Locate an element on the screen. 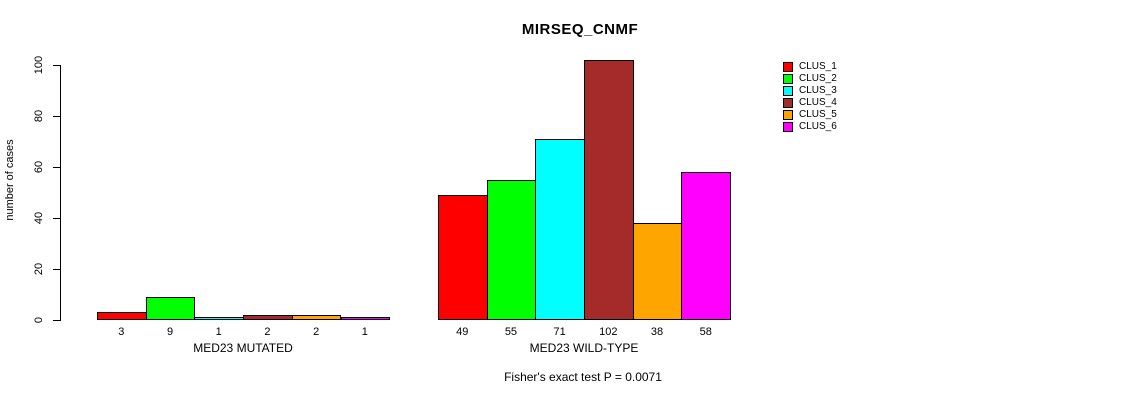 This screenshot has height=400, width=1140. legend-row: CLUS_2 is located at coordinates (810, 79).